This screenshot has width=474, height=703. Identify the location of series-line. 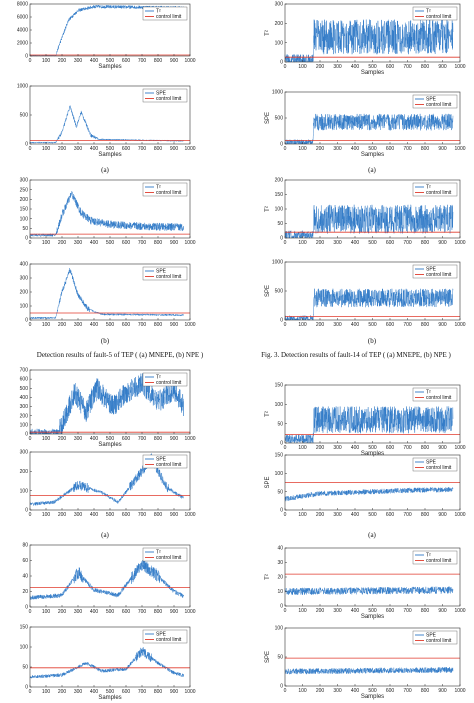
(369, 670).